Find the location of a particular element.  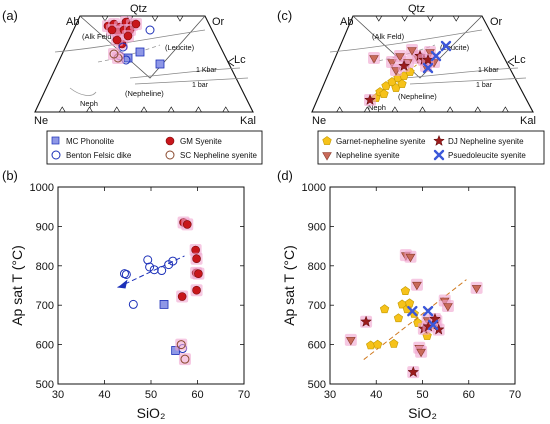

data-point-sc_nepheline is located at coordinates (184, 359).